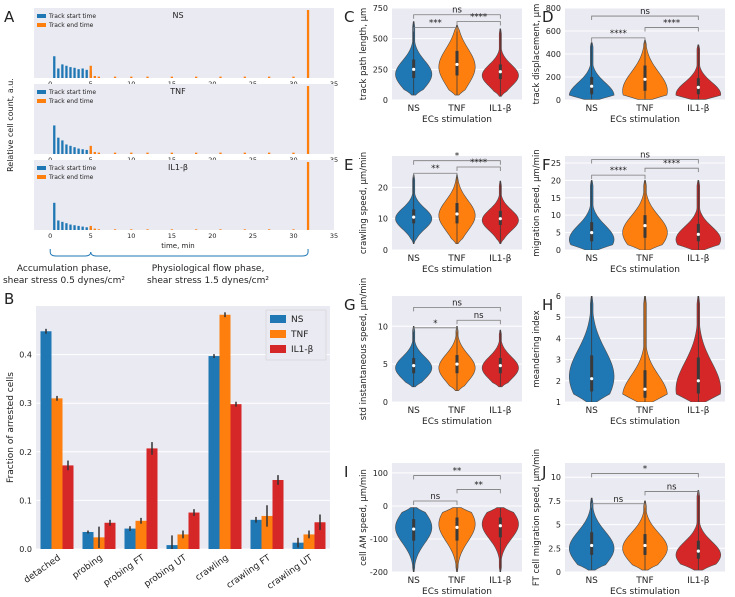 This screenshot has height=597, width=735. I want to click on flow-bracket, so click(199, 253).